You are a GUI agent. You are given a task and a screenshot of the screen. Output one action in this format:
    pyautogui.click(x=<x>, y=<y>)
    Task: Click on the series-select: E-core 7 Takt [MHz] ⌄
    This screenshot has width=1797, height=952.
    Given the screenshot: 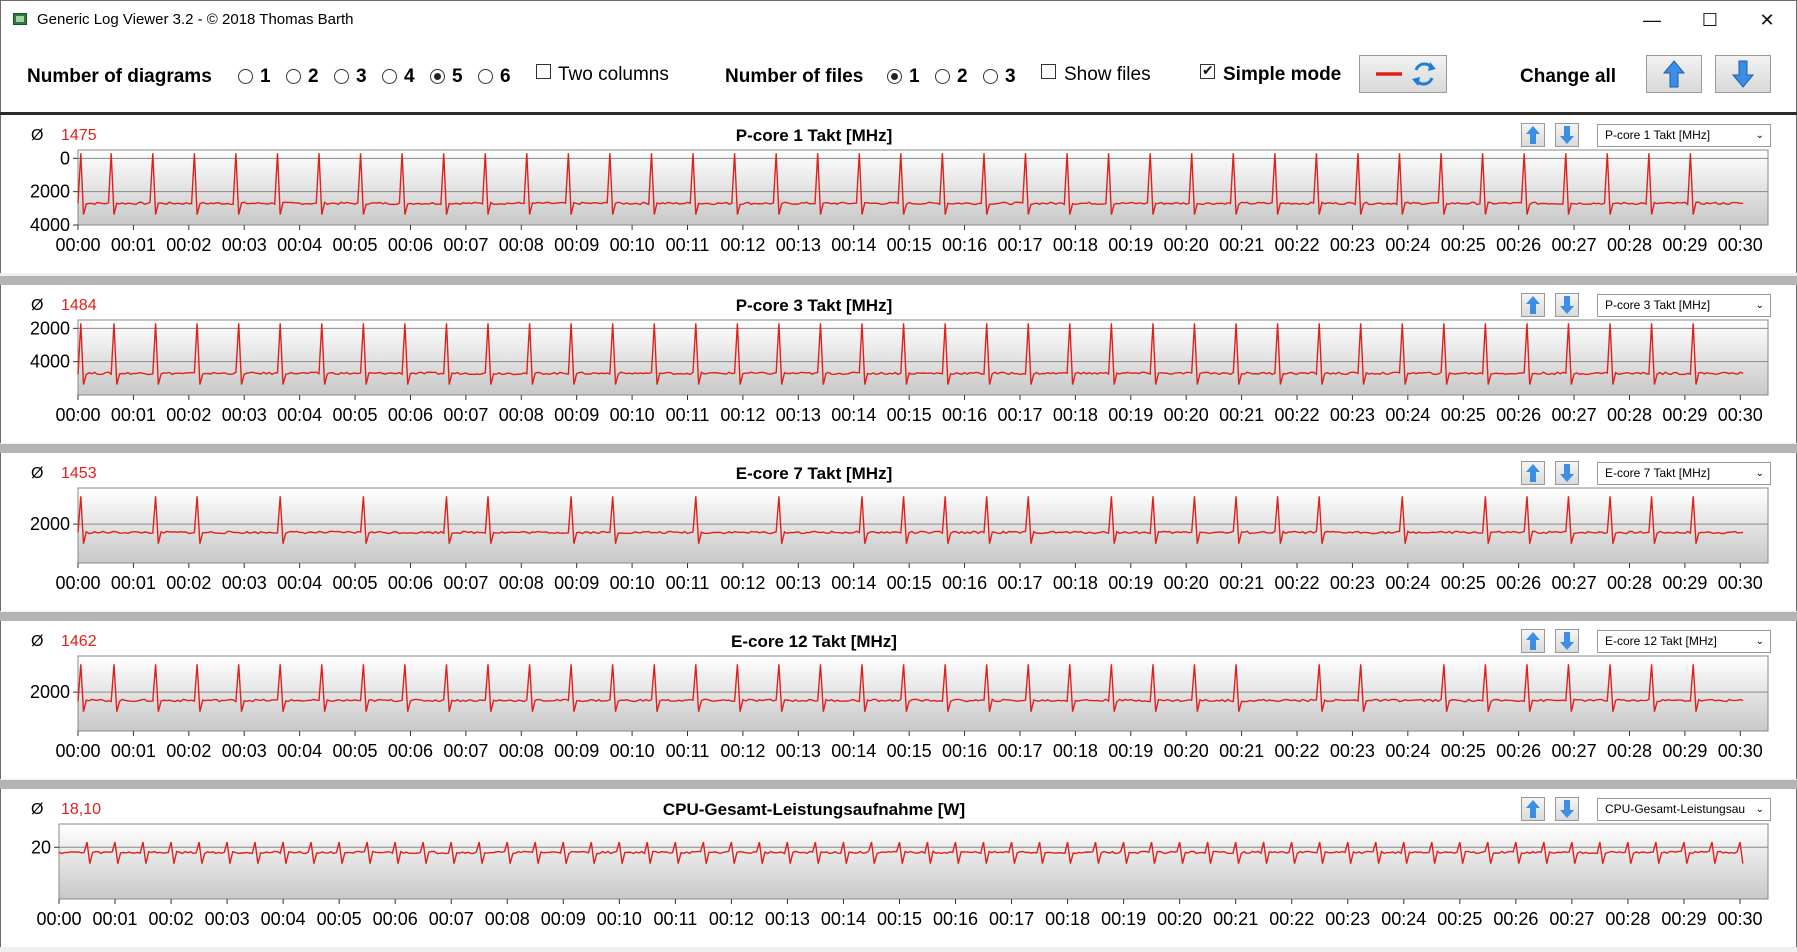 What is the action you would take?
    pyautogui.click(x=1684, y=473)
    